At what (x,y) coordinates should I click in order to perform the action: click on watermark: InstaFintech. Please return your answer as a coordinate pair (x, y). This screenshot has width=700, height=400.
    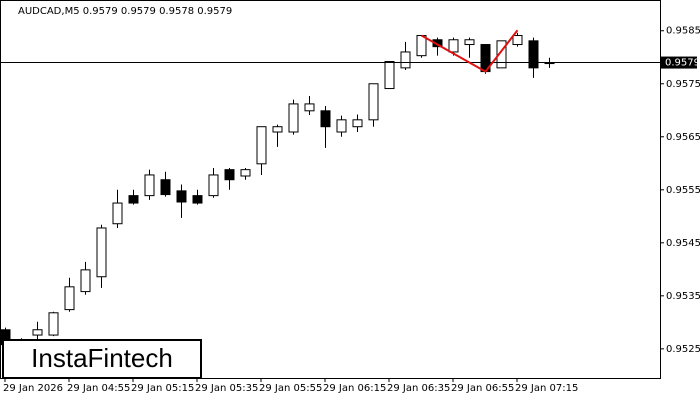
    Looking at the image, I should click on (102, 358).